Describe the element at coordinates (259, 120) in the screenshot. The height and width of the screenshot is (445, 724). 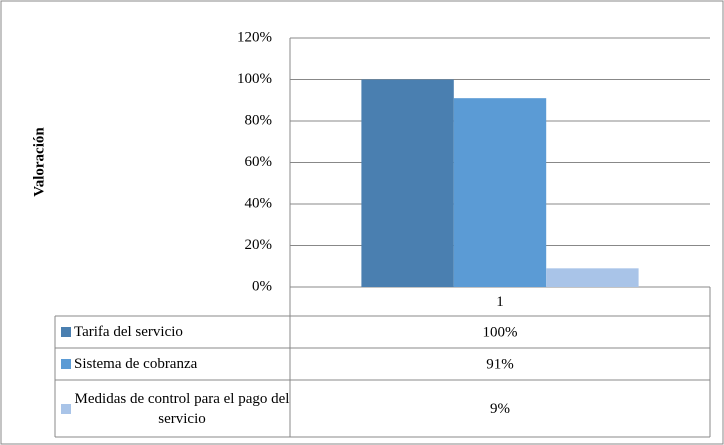
I see `y-tick-label: 80%` at that location.